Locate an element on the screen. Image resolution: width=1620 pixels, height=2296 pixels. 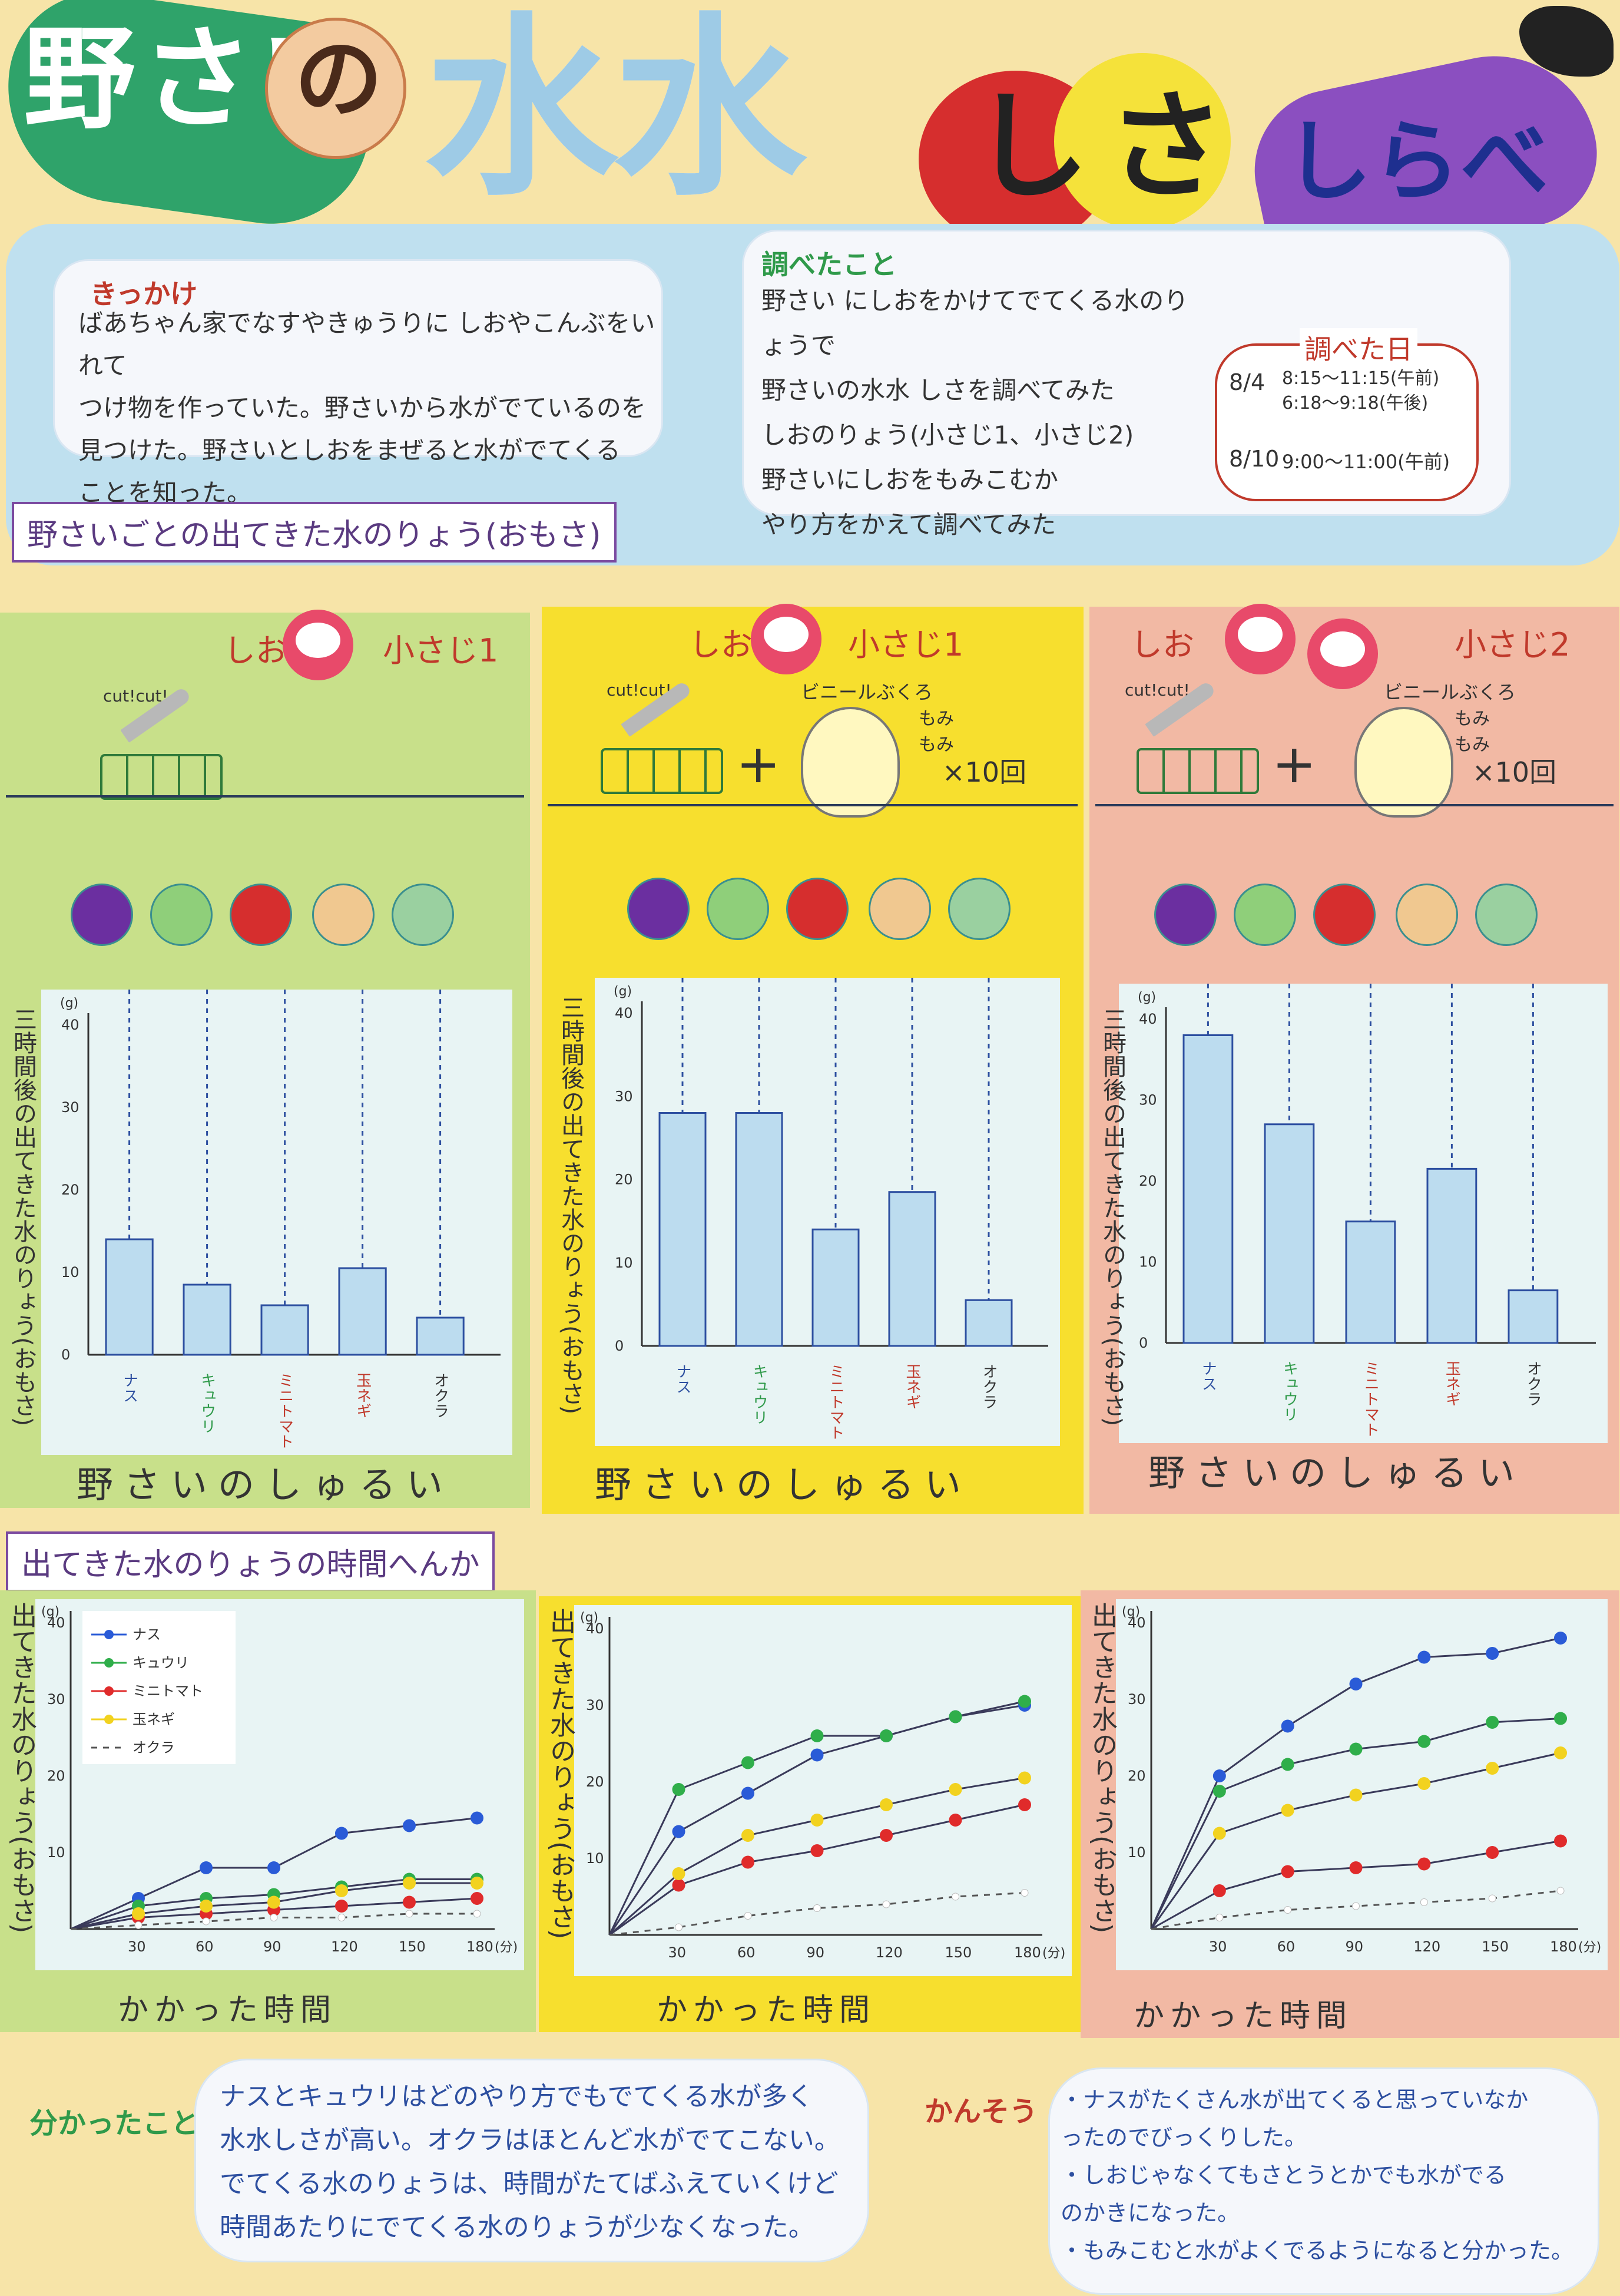
legend-label: オクラ is located at coordinates (153, 1747).